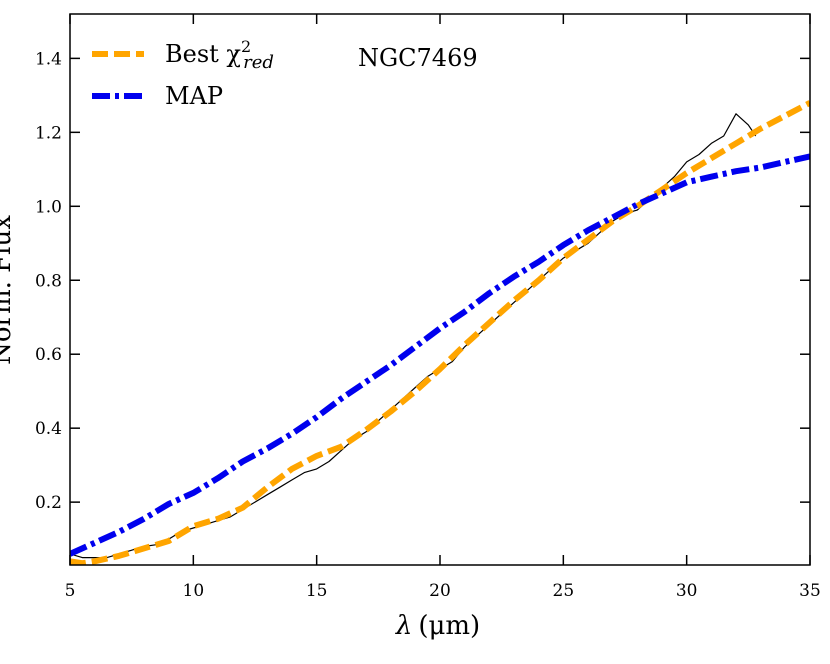 This screenshot has height=664, width=830. Describe the element at coordinates (317, 591) in the screenshot. I see `x-tick-label-15: 15` at that location.